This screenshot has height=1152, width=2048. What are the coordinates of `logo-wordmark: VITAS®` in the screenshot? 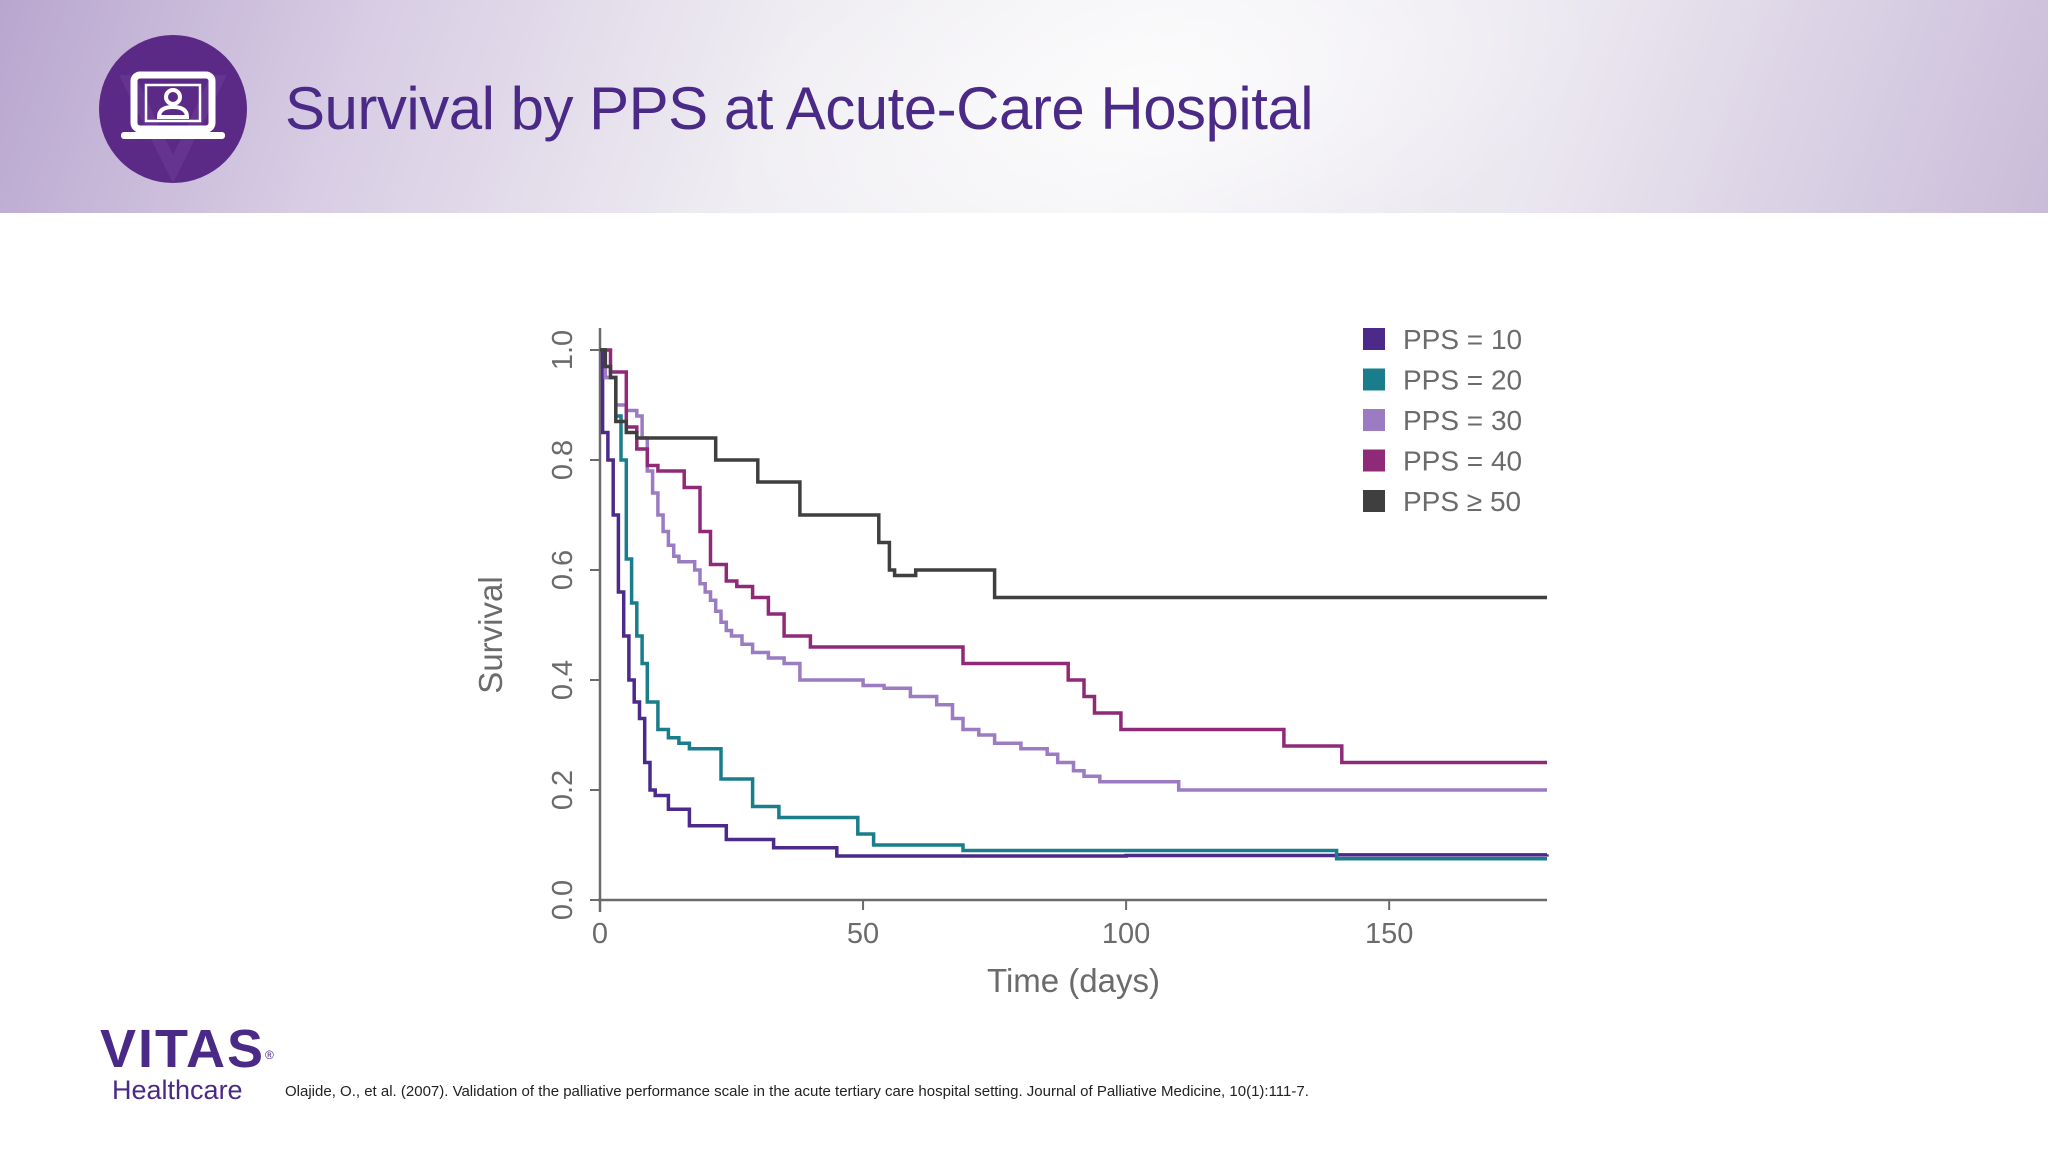 It's located at (187, 1049).